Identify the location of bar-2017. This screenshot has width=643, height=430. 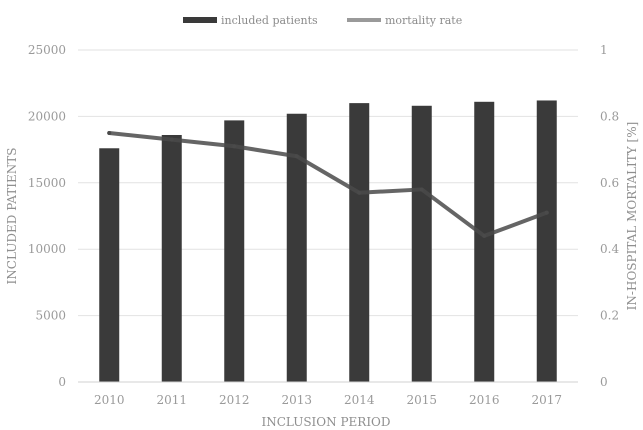
(546, 241).